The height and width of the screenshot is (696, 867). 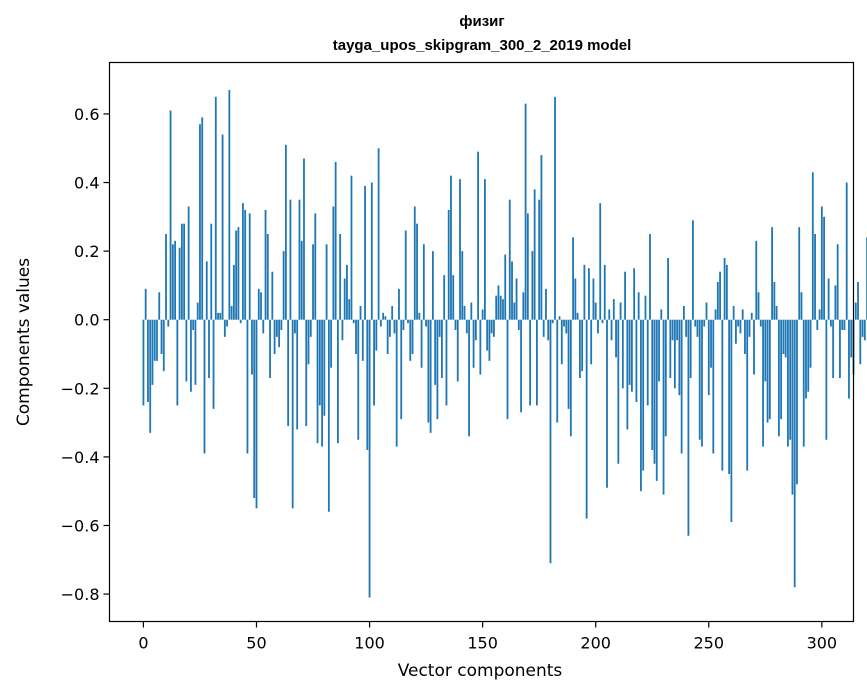 What do you see at coordinates (143, 643) in the screenshot?
I see `x-tick-label: 0` at bounding box center [143, 643].